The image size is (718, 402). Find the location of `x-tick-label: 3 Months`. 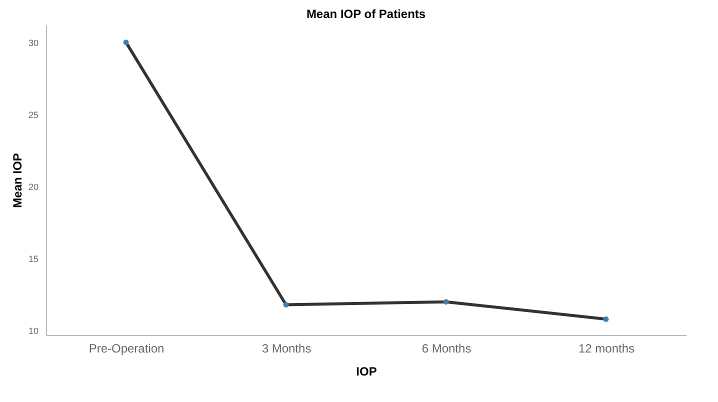

x-tick-label: 3 Months is located at coordinates (287, 349).